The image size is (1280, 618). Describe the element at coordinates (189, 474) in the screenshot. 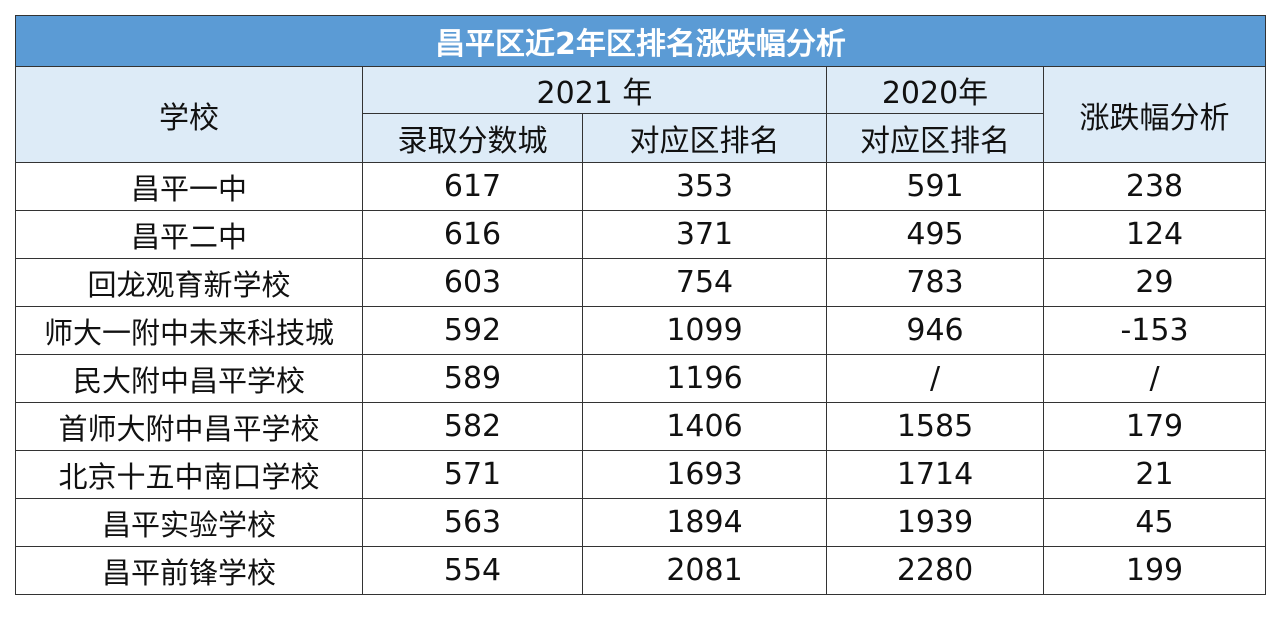

I see `school-cell: 北京十五中南口学校` at that location.